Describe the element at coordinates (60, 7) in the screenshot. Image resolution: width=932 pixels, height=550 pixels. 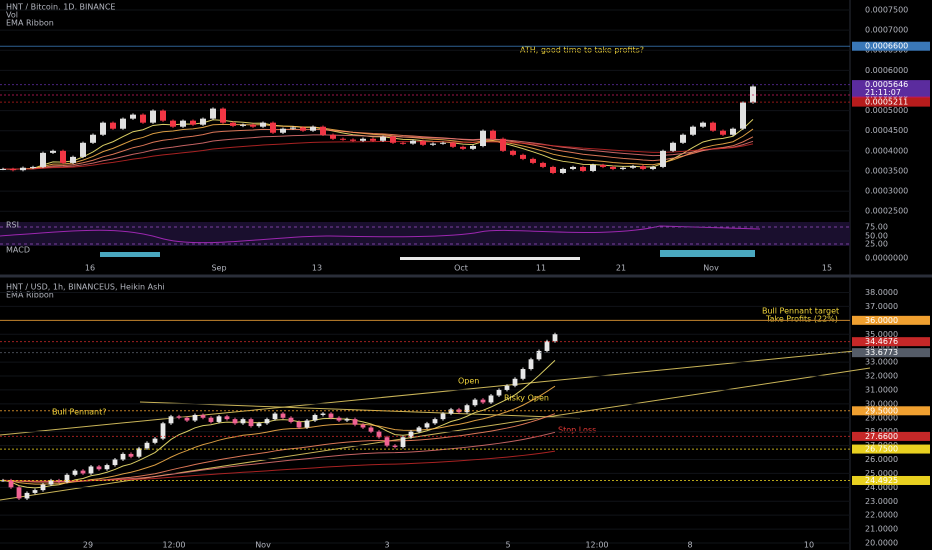
I see `chart-title: HNT / Bitcoin, 1D, BINANCE` at that location.